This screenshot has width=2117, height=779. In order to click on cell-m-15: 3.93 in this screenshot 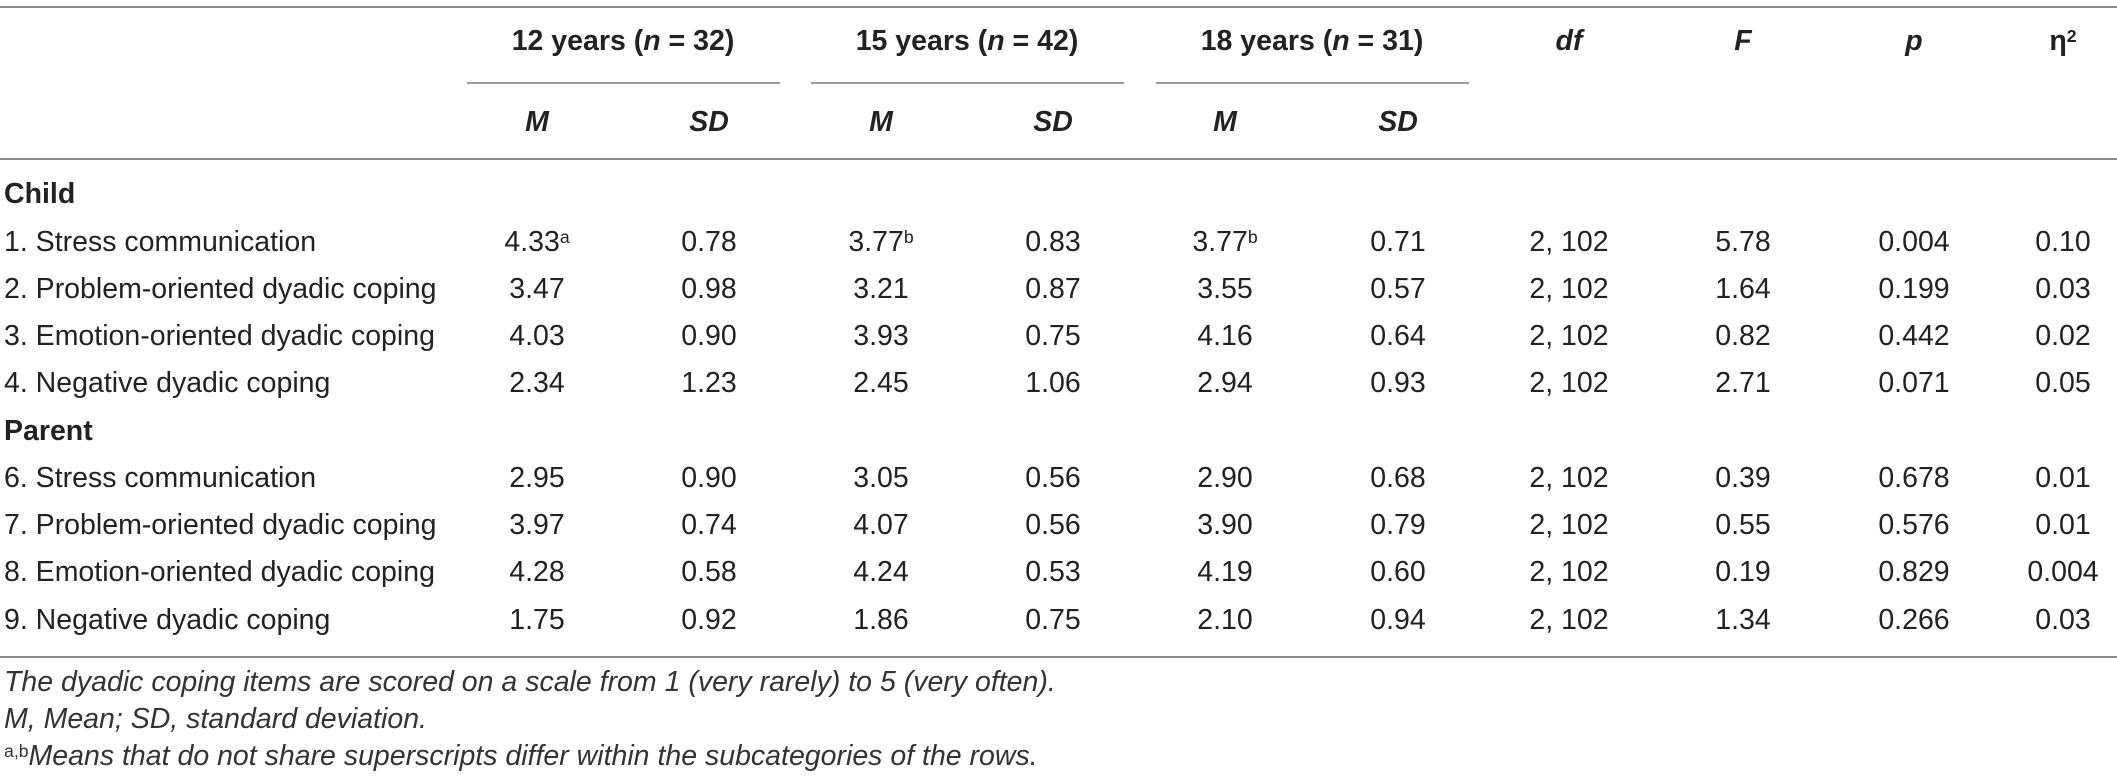, I will do `click(881, 336)`.